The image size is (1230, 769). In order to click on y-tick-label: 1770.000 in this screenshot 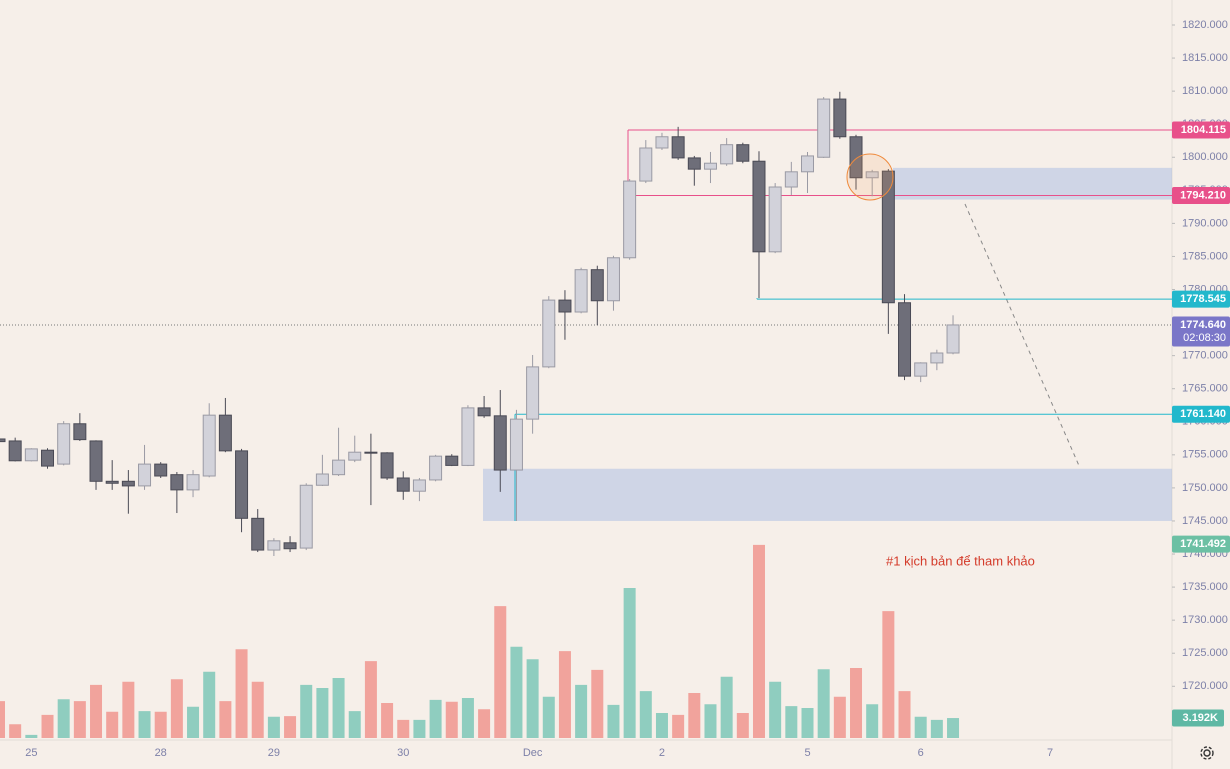, I will do `click(1205, 356)`.